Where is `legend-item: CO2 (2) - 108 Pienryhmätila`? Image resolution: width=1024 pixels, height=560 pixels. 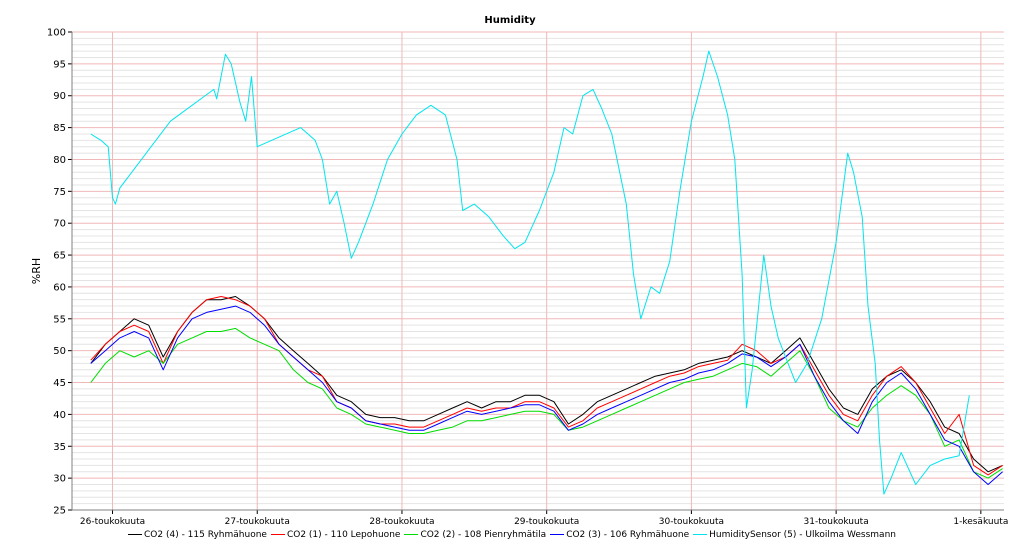 legend-item: CO2 (2) - 108 Pienryhmätila is located at coordinates (475, 535).